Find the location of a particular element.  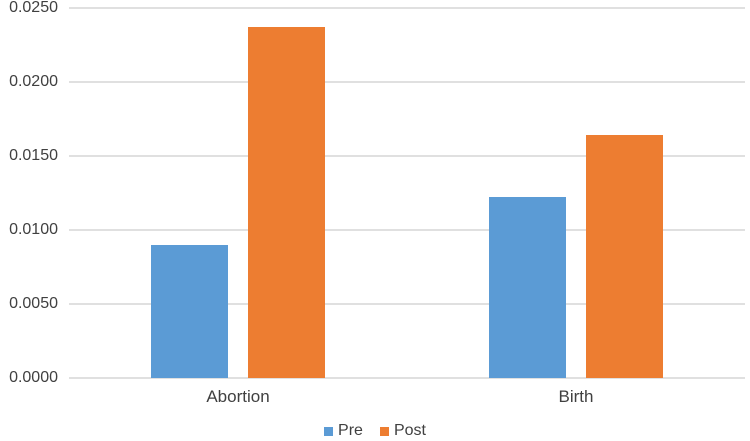

y-axis-tick-label: 0.0000 is located at coordinates (33, 377).